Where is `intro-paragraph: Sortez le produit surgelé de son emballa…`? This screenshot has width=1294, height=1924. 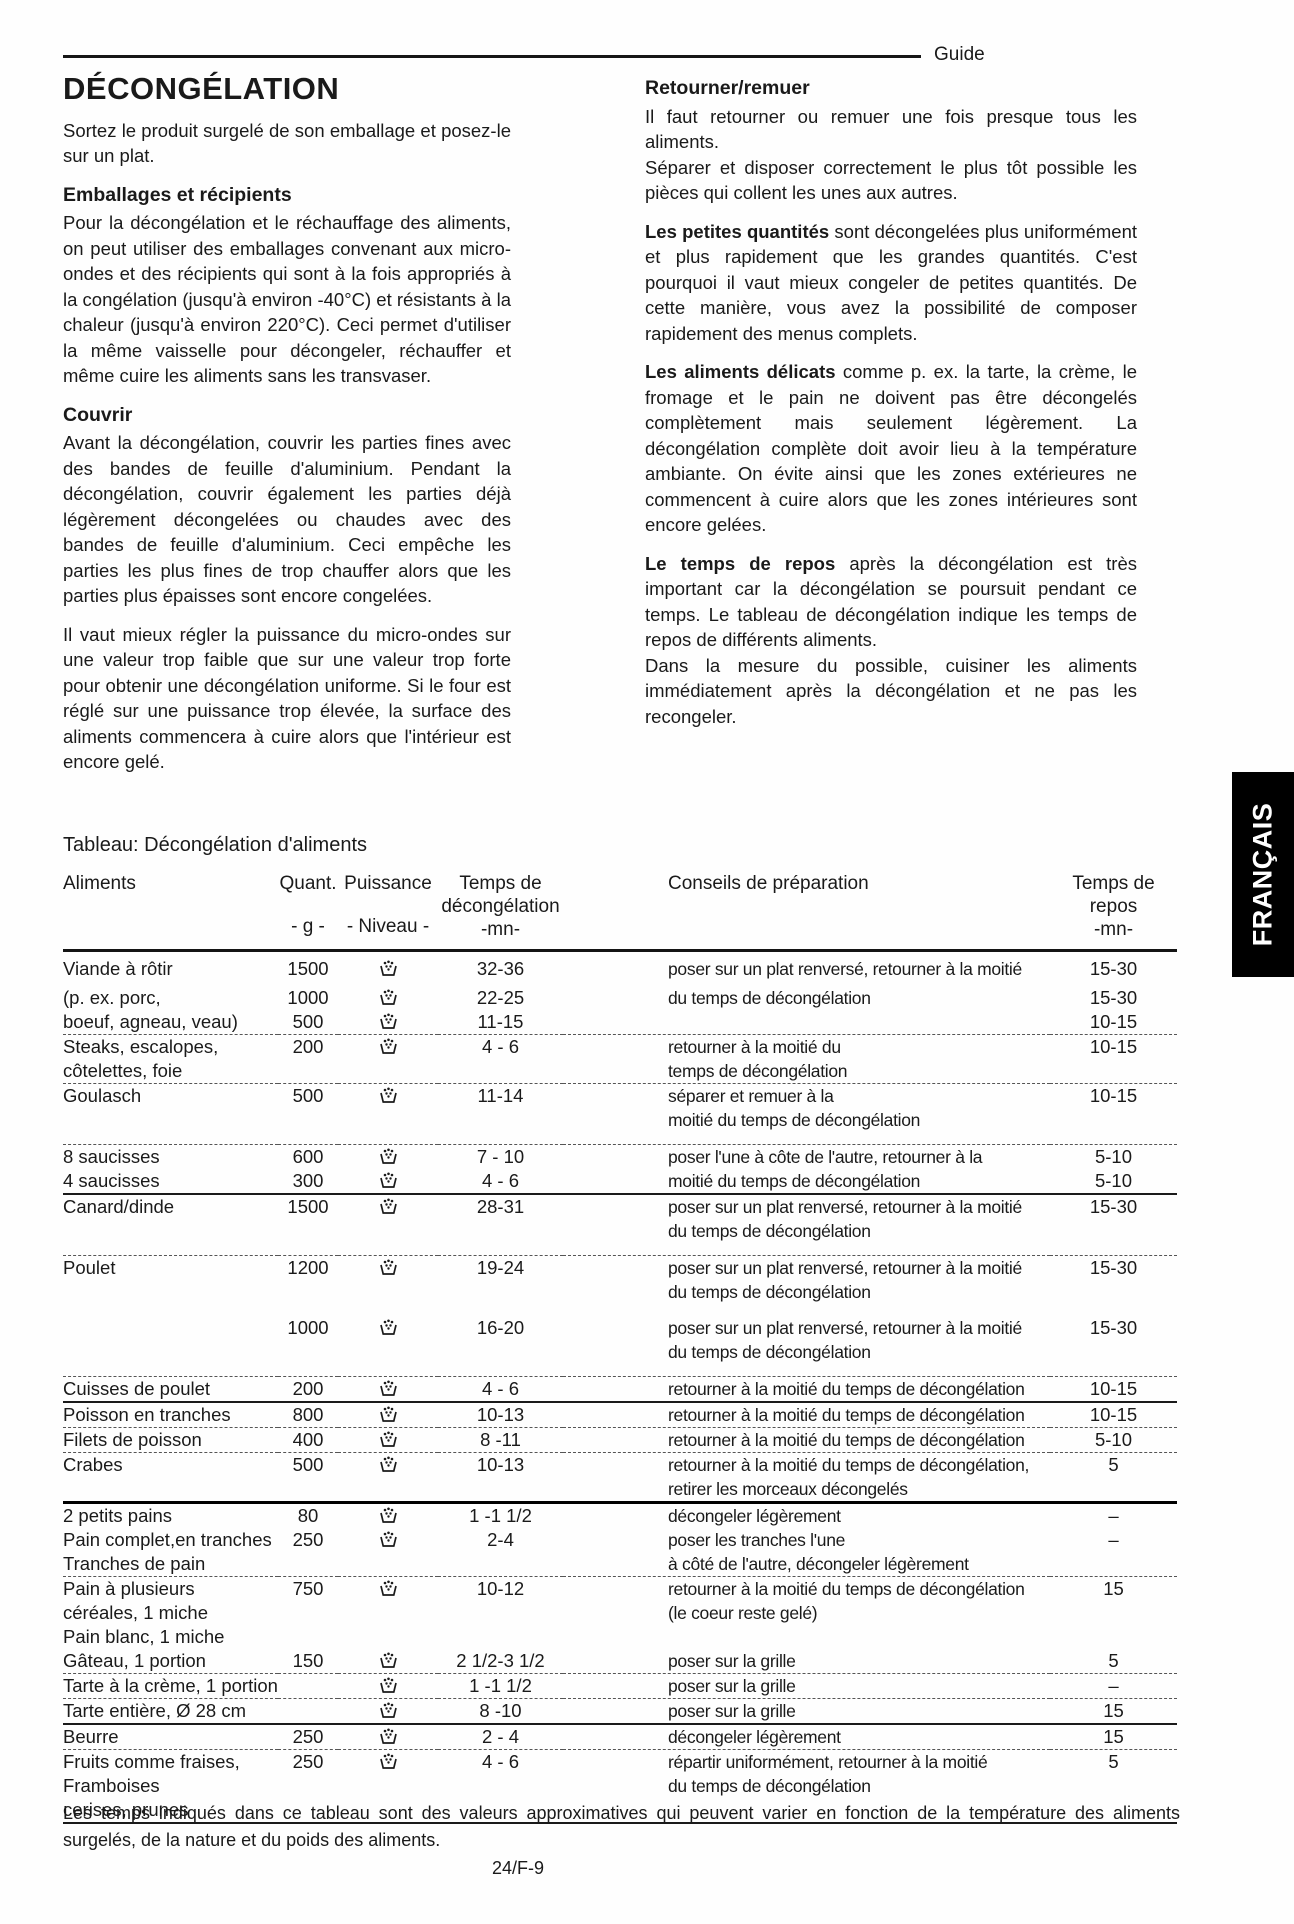 intro-paragraph: Sortez le produit surgelé de son emballa… is located at coordinates (287, 143).